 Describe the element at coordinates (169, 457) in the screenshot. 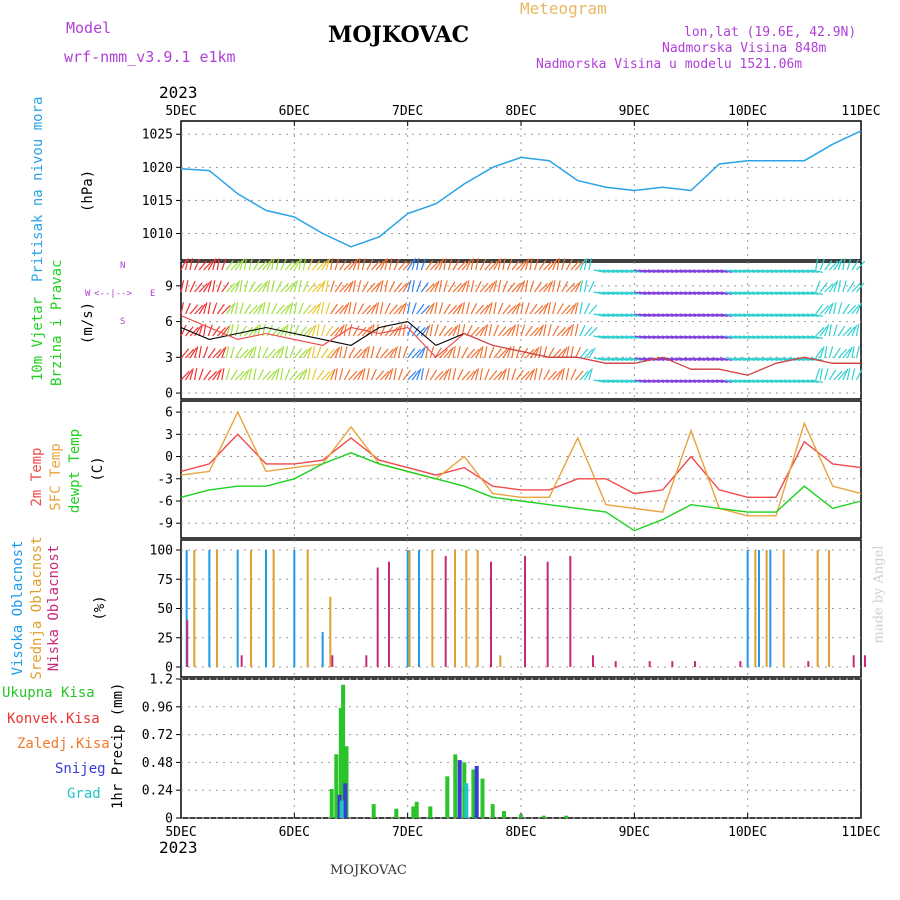

I see `ytick-label: 0` at that location.